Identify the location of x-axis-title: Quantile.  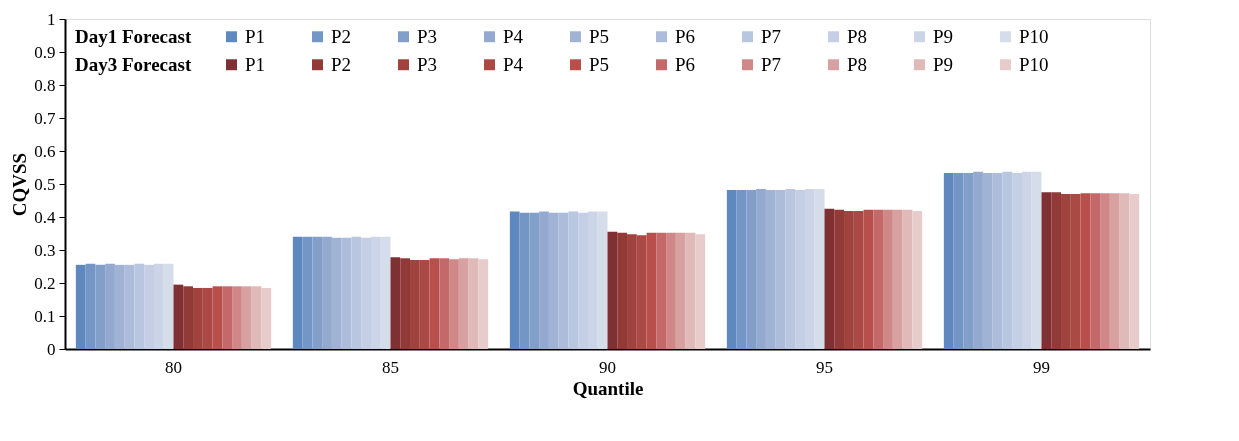
(608, 388).